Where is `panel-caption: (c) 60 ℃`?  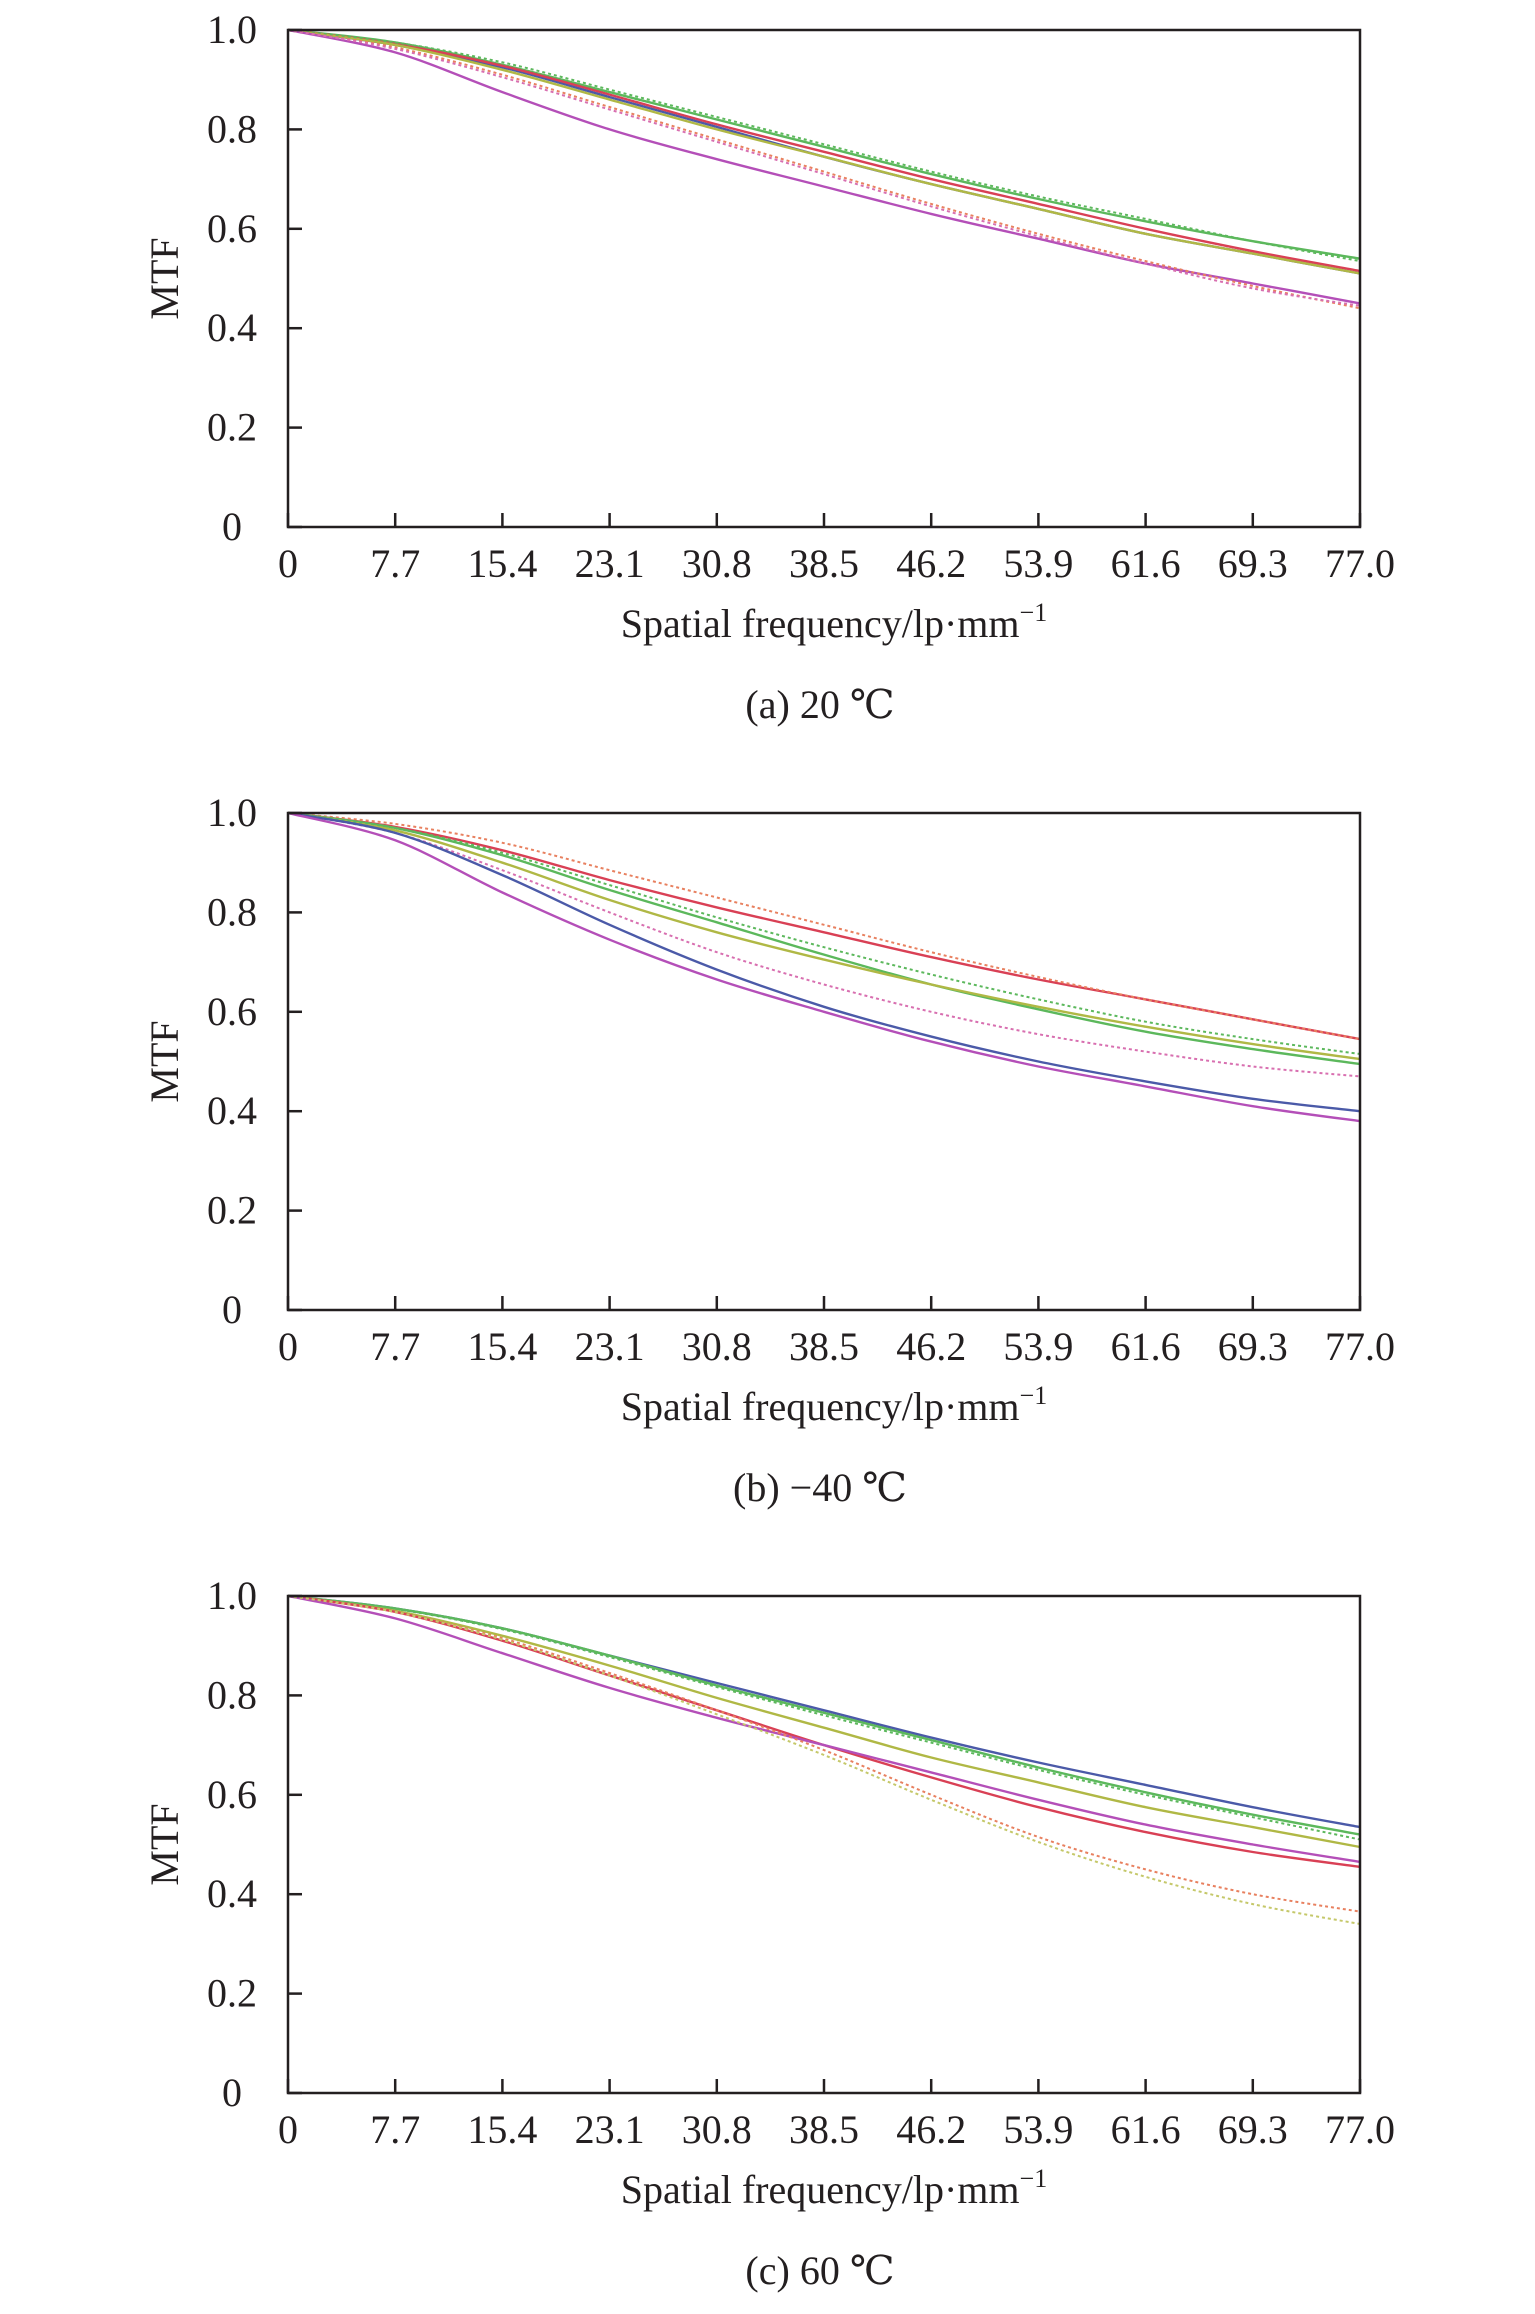 panel-caption: (c) 60 ℃ is located at coordinates (819, 2270).